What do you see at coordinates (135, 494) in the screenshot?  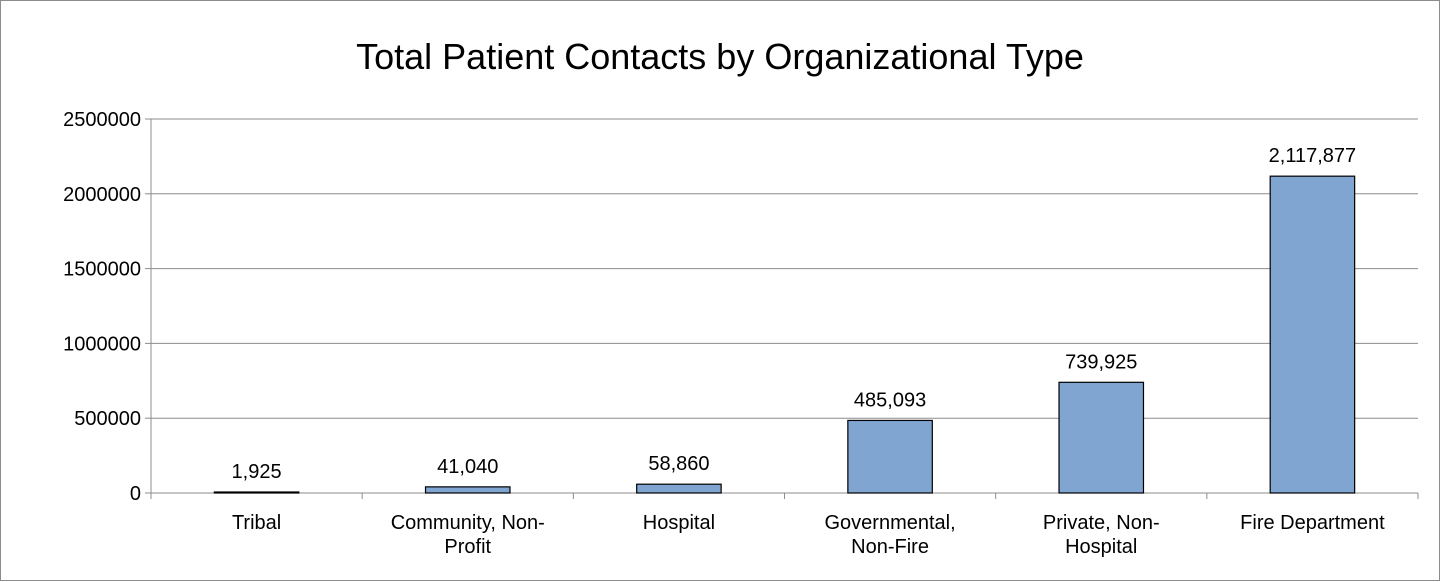 I see `y-tick-label: 0` at bounding box center [135, 494].